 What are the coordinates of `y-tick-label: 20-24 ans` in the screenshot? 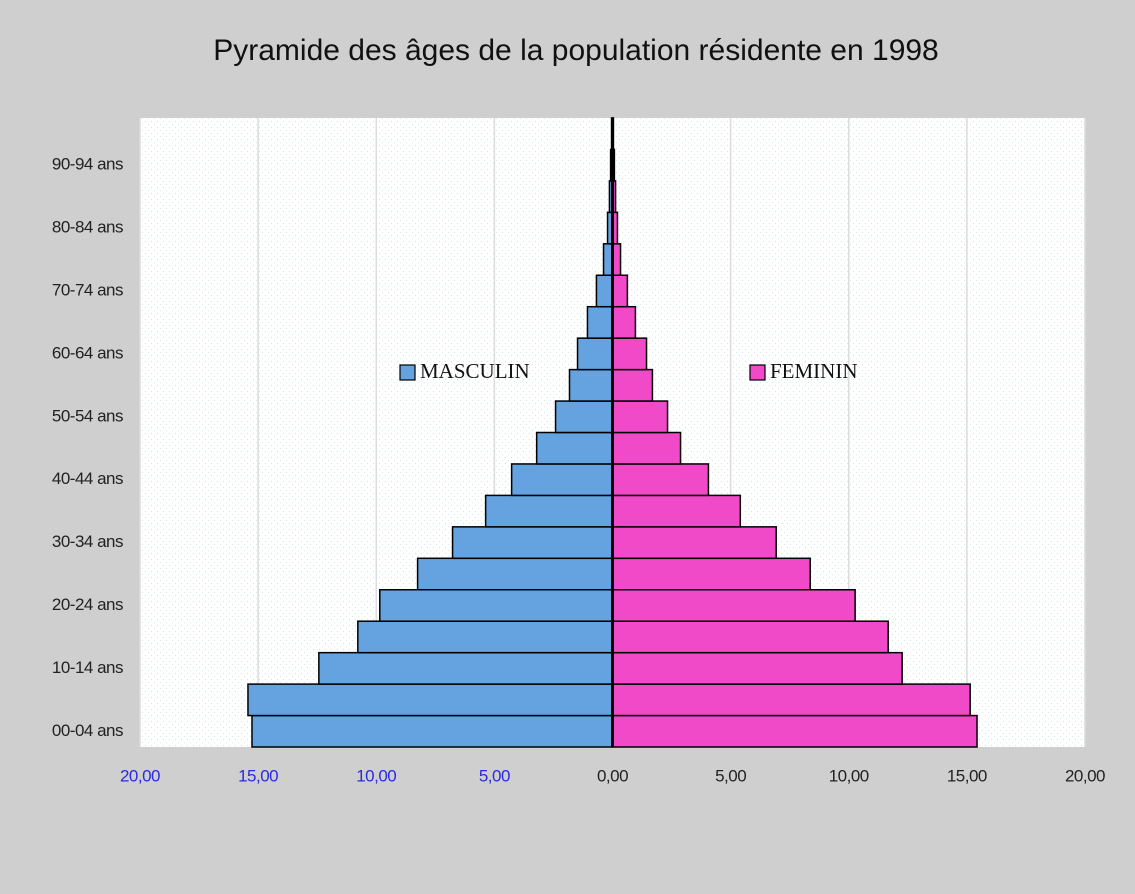 It's located at (87, 604).